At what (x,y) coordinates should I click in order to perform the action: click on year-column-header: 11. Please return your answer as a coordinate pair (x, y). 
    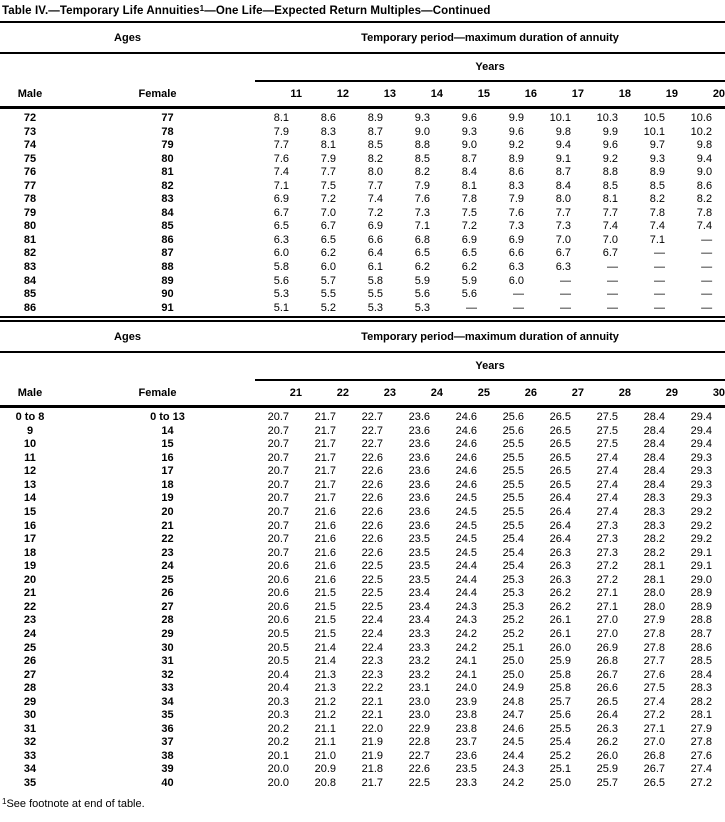
    Looking at the image, I should click on (278, 95).